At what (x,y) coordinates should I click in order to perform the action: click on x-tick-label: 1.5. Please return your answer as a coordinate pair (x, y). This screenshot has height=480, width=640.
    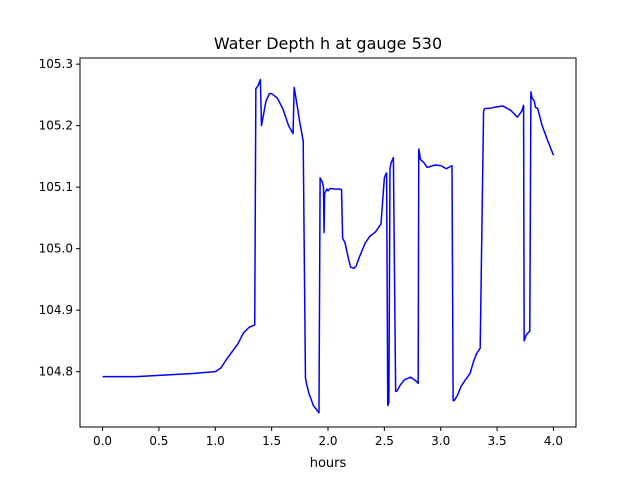
    Looking at the image, I should click on (271, 441).